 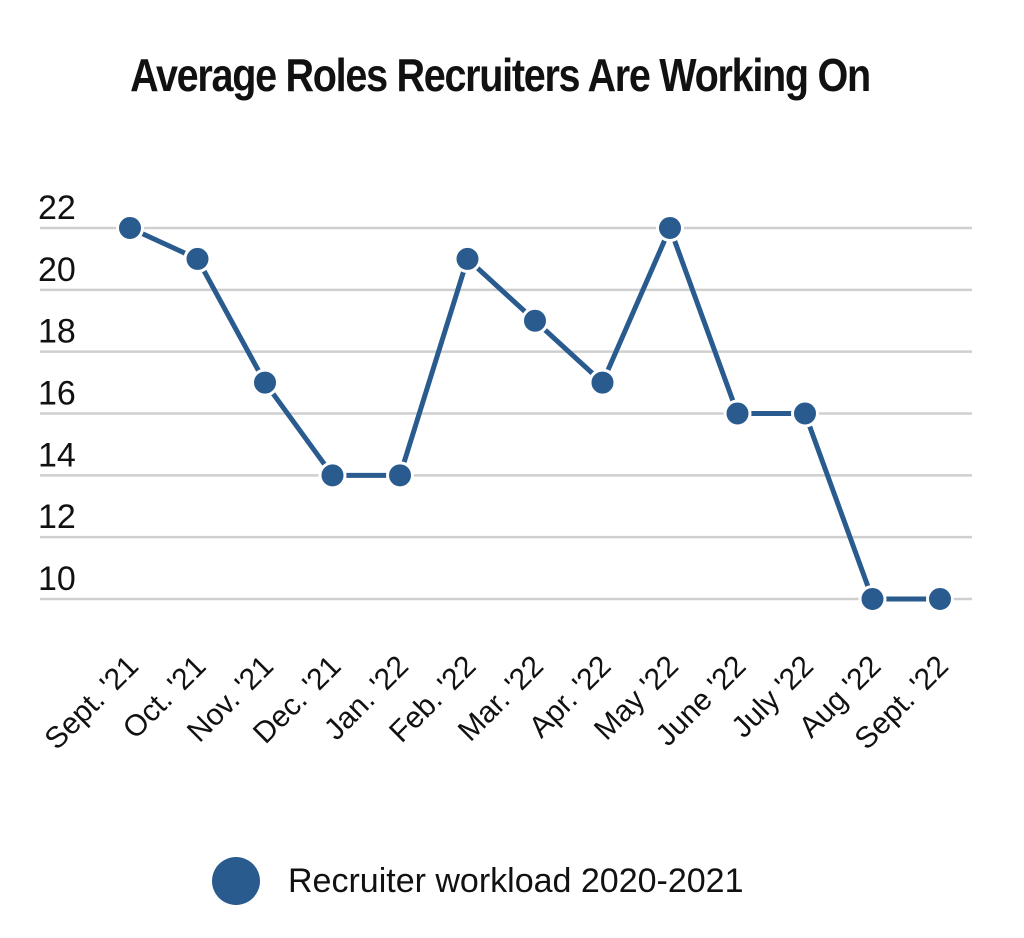 I want to click on y-tick-label: 14, so click(x=57, y=455).